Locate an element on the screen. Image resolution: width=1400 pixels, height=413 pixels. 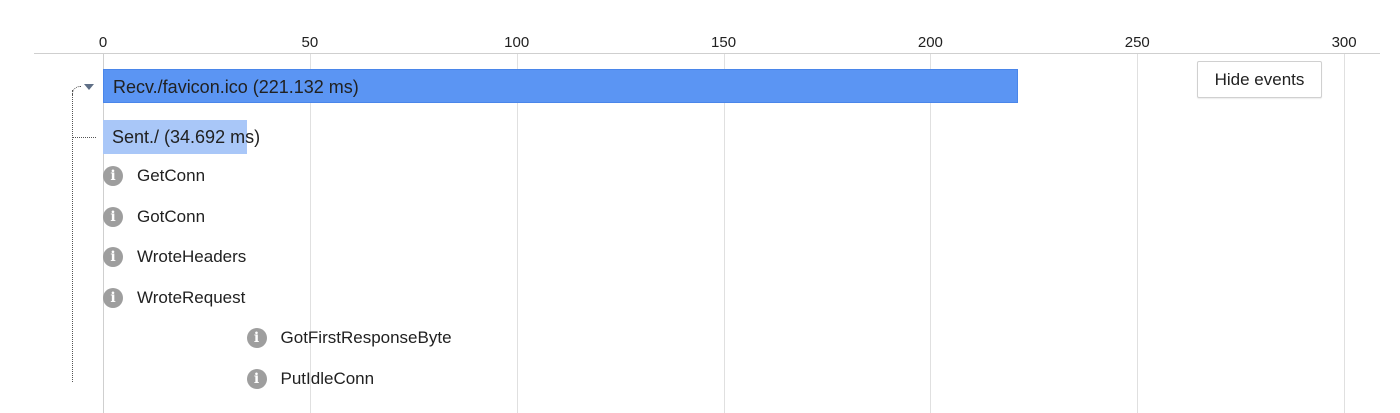
event-row: i PutIdleConn is located at coordinates (310, 379).